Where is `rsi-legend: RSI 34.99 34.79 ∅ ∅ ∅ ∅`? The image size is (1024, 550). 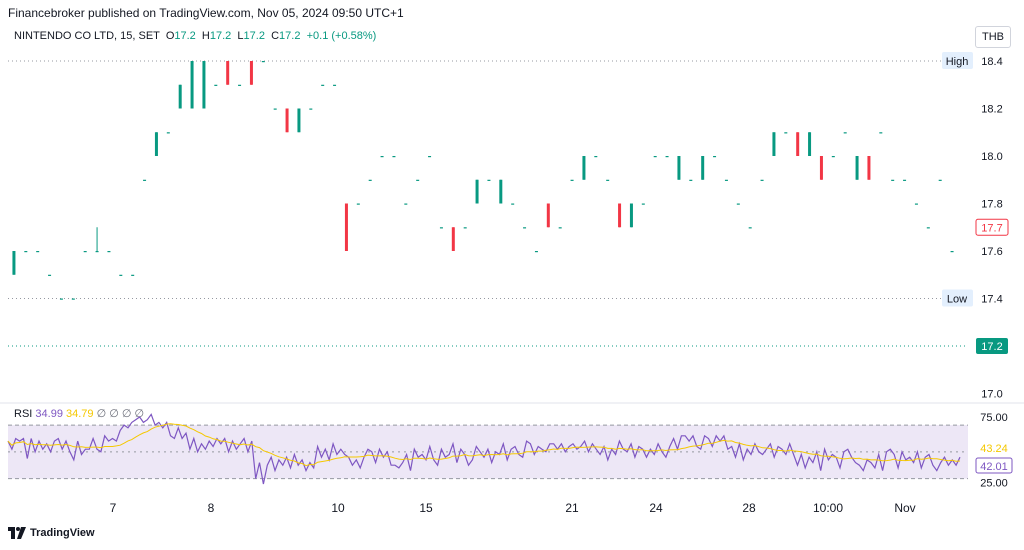
rsi-legend: RSI 34.99 34.79 ∅ ∅ ∅ ∅ is located at coordinates (79, 413).